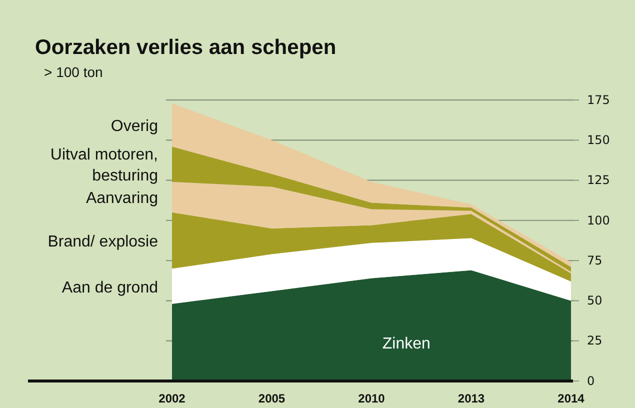 The width and height of the screenshot is (635, 408). Describe the element at coordinates (104, 165) in the screenshot. I see `series-label: Uitval motoren, besturing` at that location.